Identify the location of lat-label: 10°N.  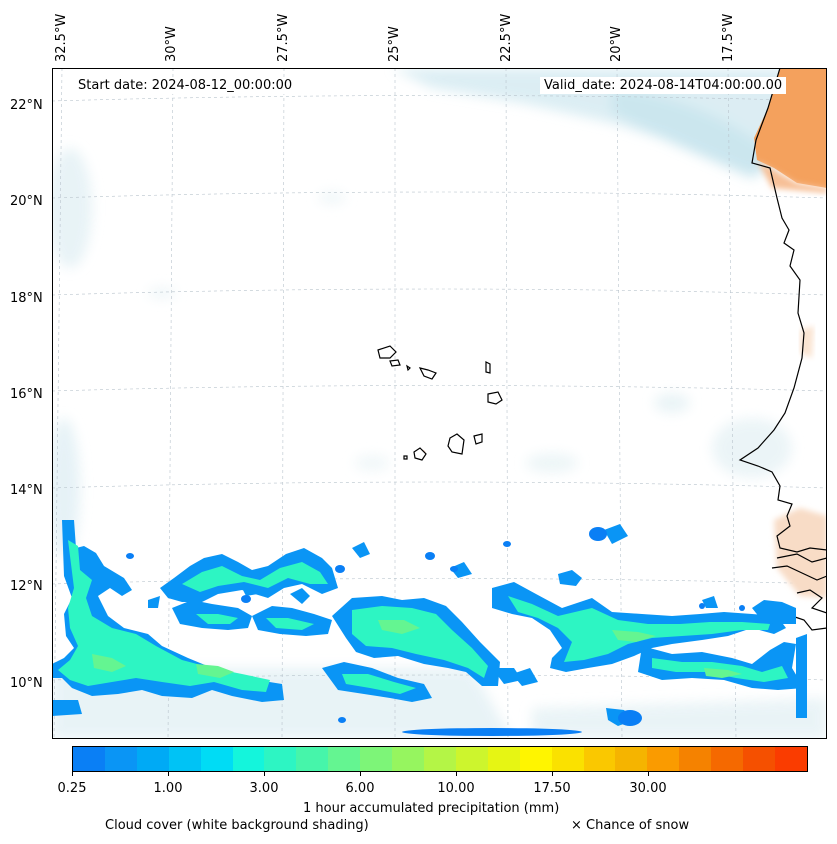
(26, 683).